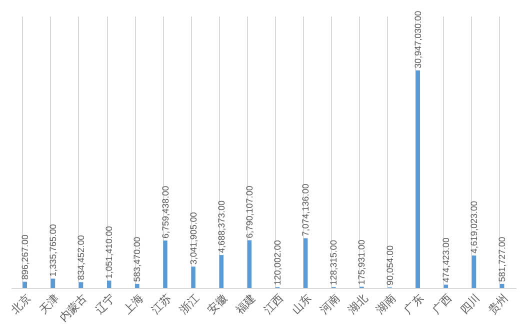 The image size is (522, 333). I want to click on data-label: 1,335,765.00, so click(53, 250).